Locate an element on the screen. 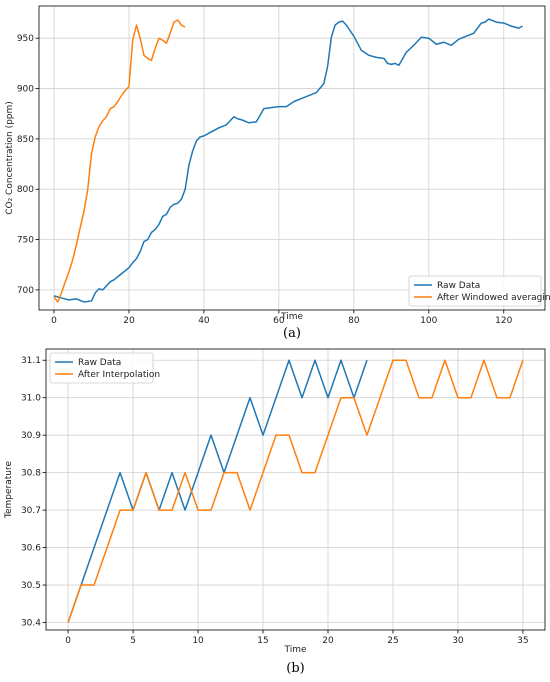 Image resolution: width=550 pixels, height=682 pixels. x-tick-label: 60 is located at coordinates (279, 321).